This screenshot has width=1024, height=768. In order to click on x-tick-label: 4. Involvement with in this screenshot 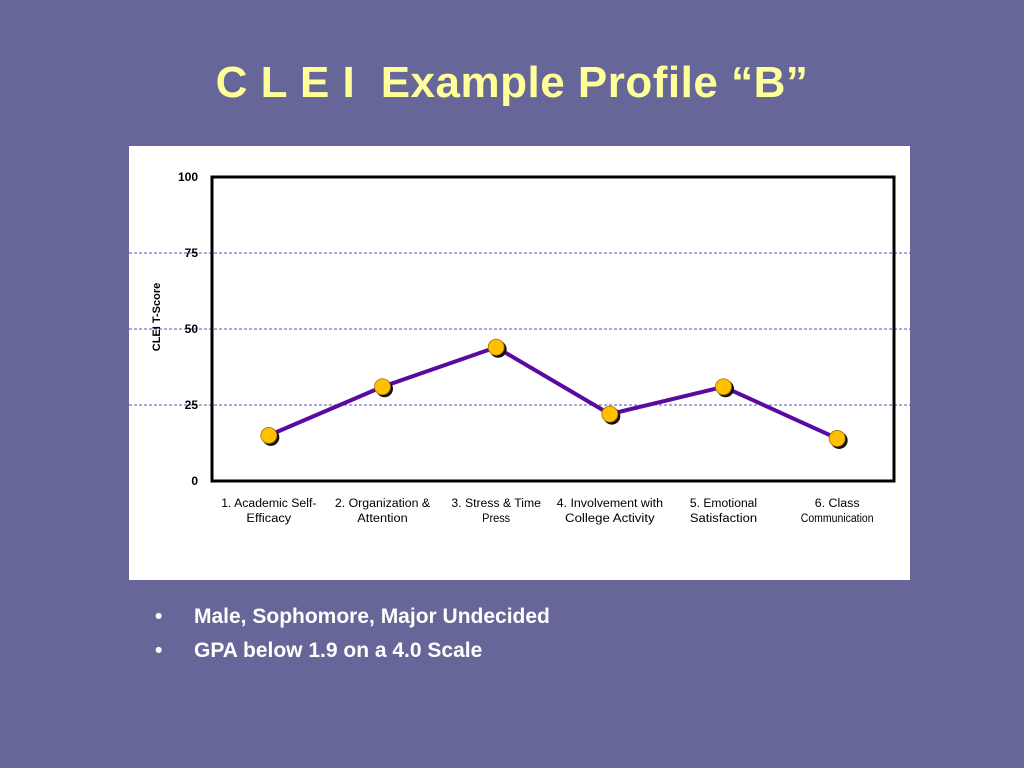, I will do `click(610, 504)`.